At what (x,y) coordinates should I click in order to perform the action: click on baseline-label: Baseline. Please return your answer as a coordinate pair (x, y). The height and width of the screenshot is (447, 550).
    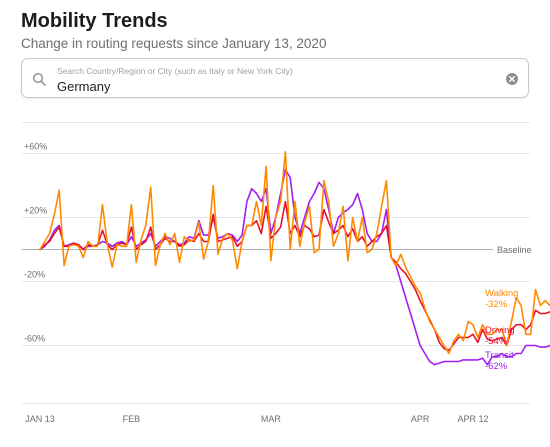
    Looking at the image, I should click on (514, 250).